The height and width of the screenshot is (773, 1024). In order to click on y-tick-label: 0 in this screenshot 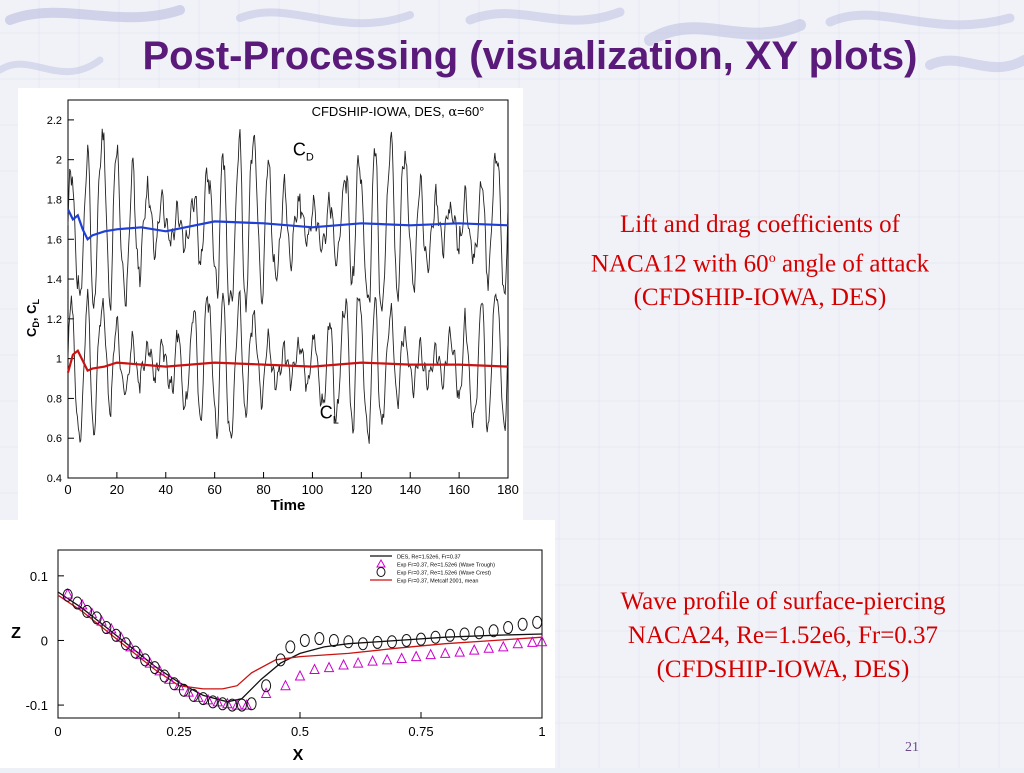, I will do `click(44, 640)`.